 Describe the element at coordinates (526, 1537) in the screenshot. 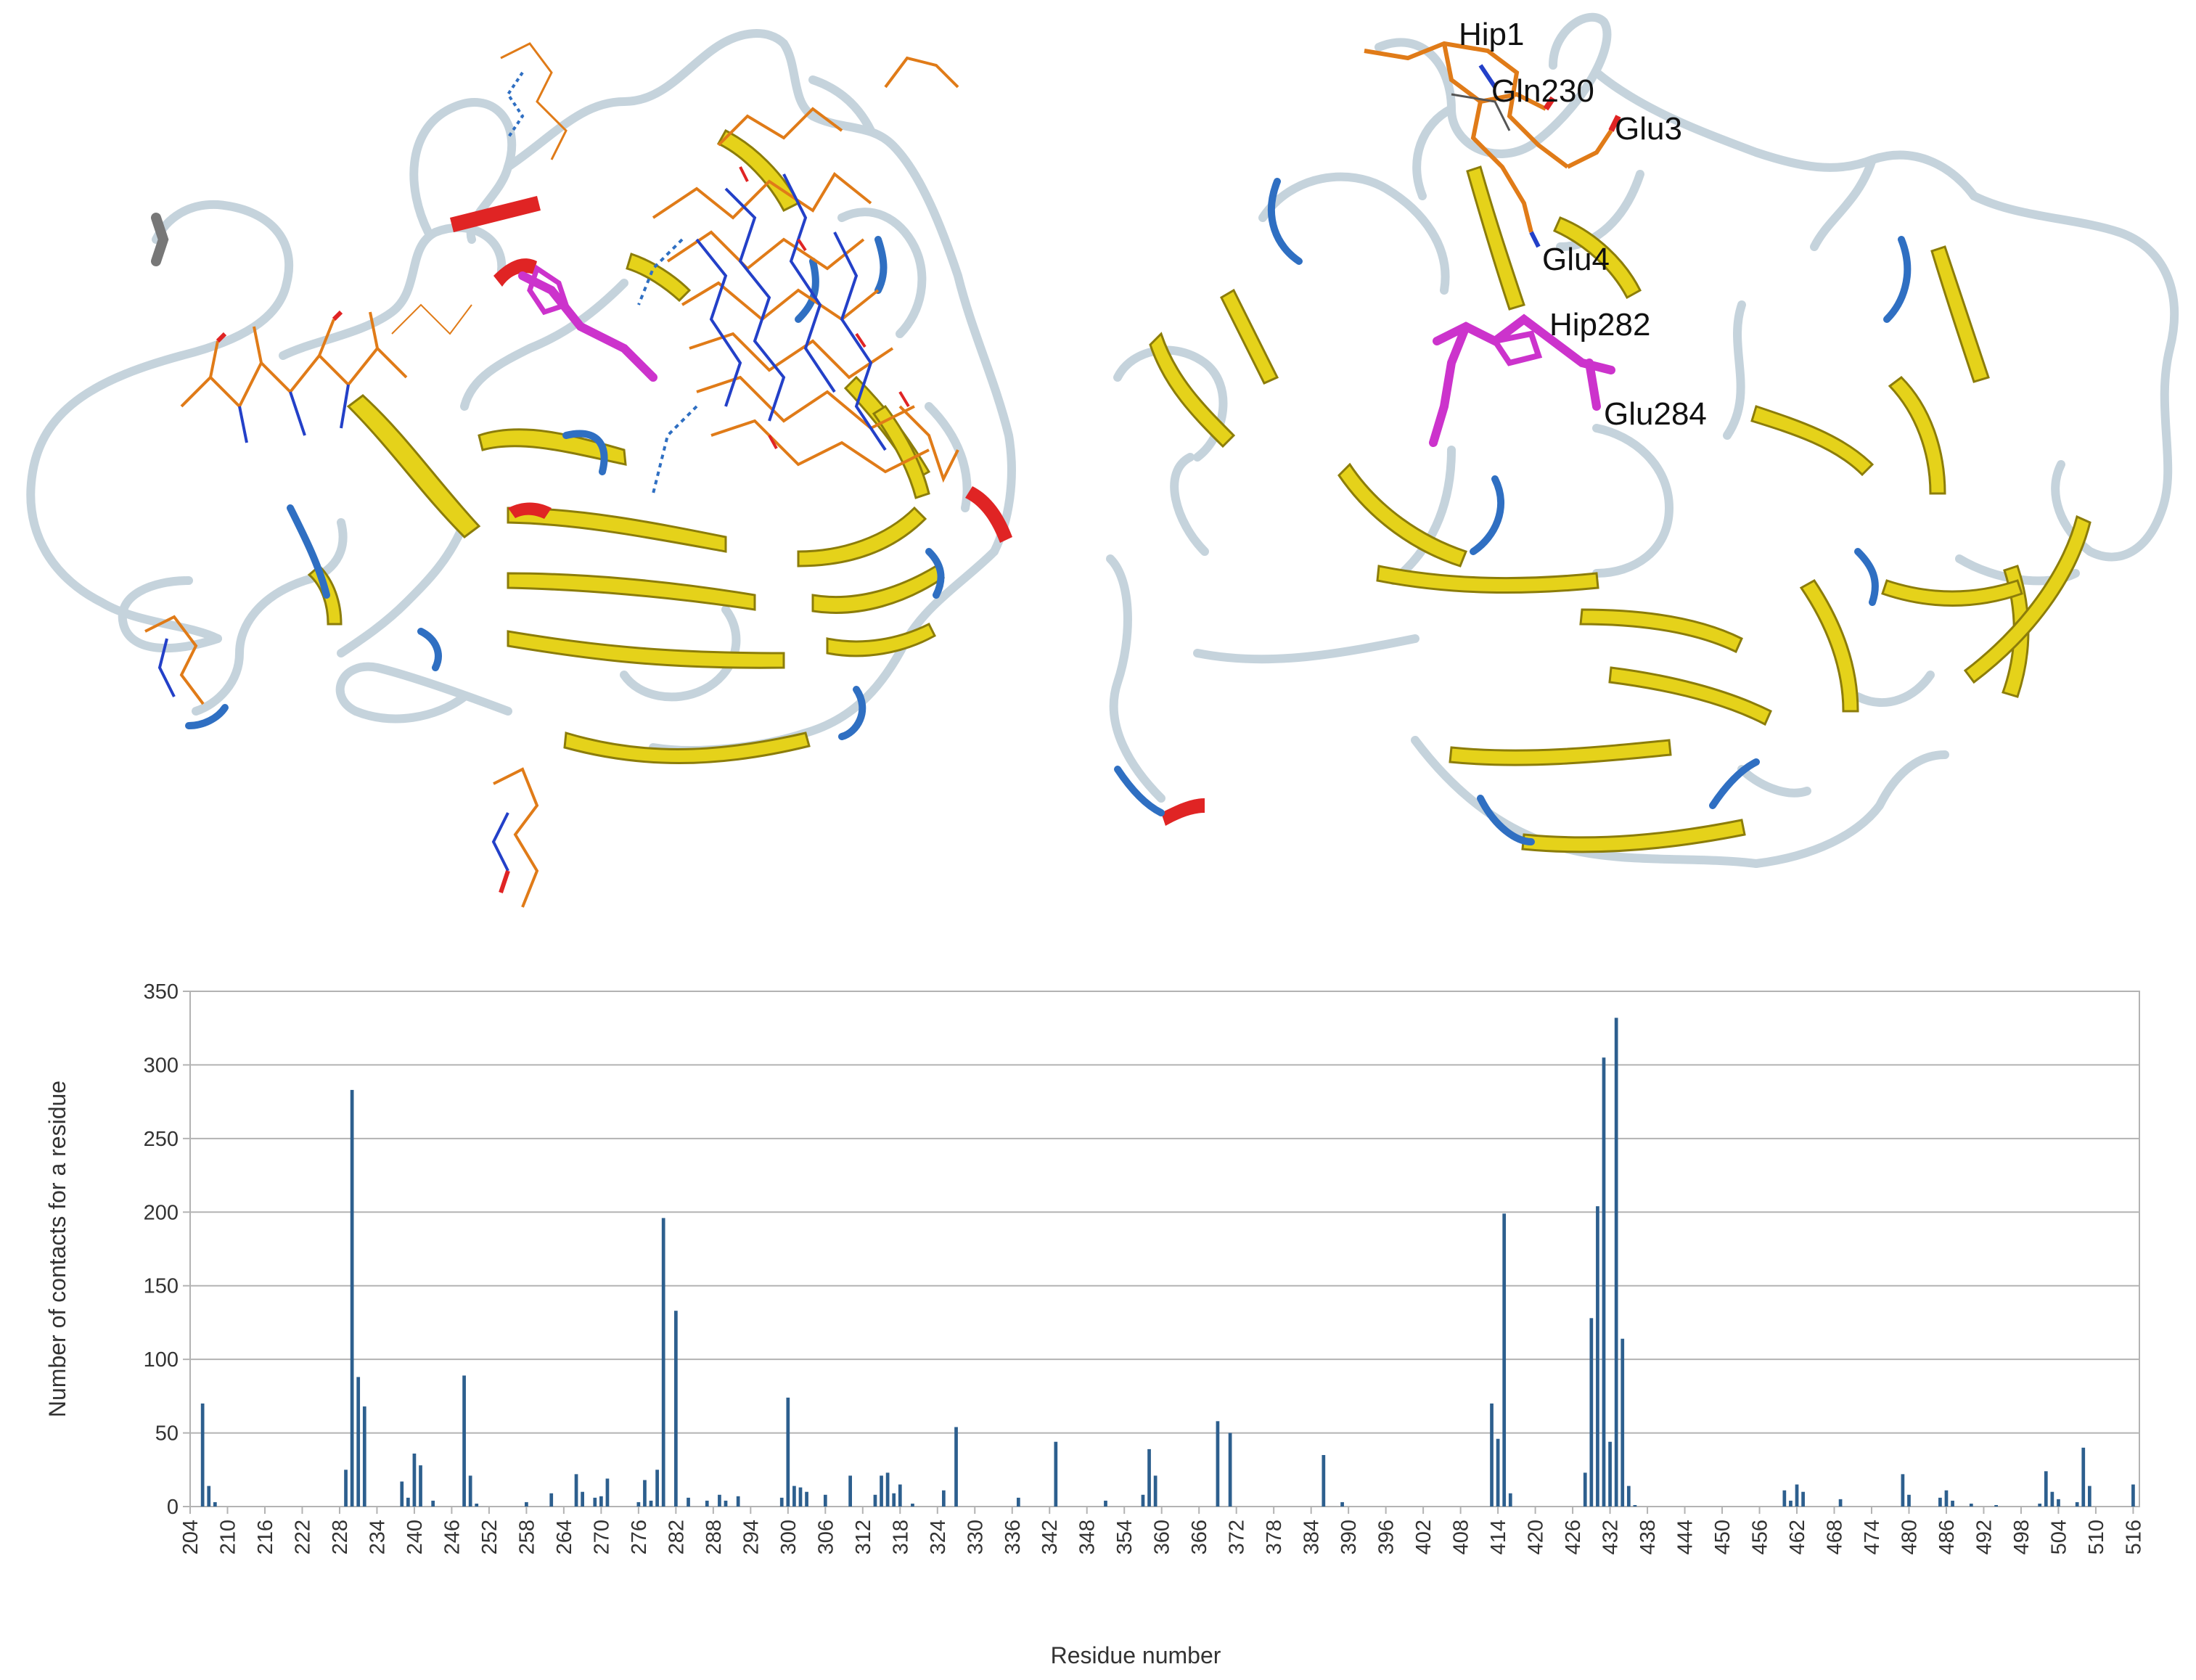

I see `x-tick-label: 258` at that location.